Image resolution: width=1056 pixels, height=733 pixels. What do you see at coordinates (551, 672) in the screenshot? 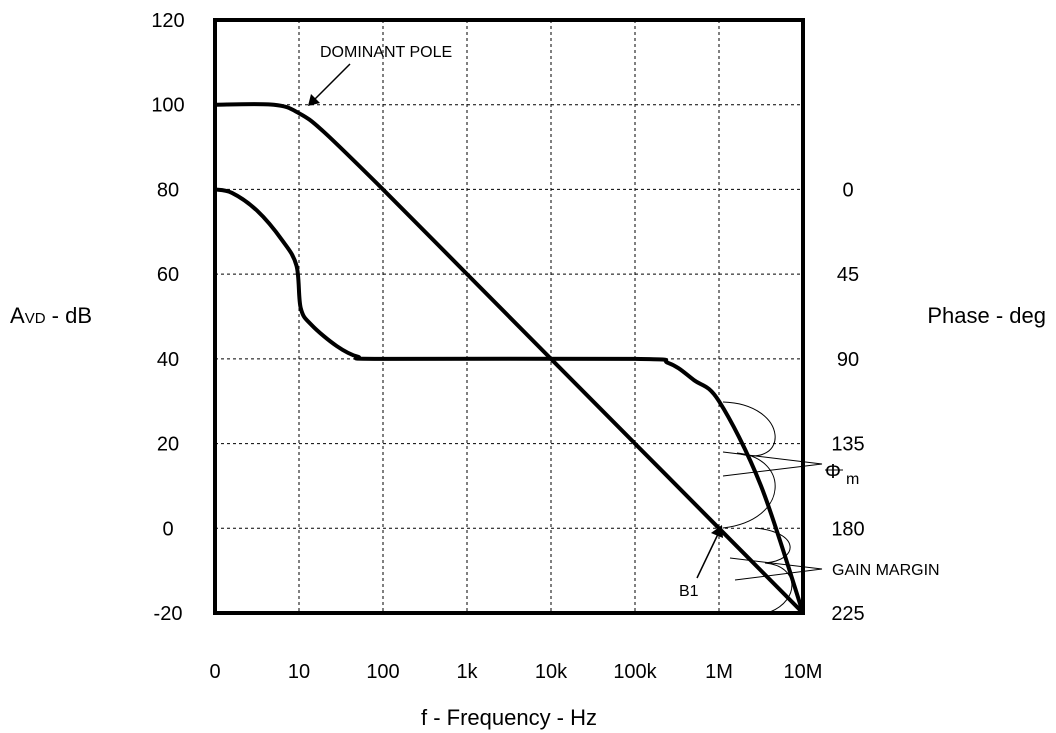
I see `x-tick-label: 10k` at bounding box center [551, 672].